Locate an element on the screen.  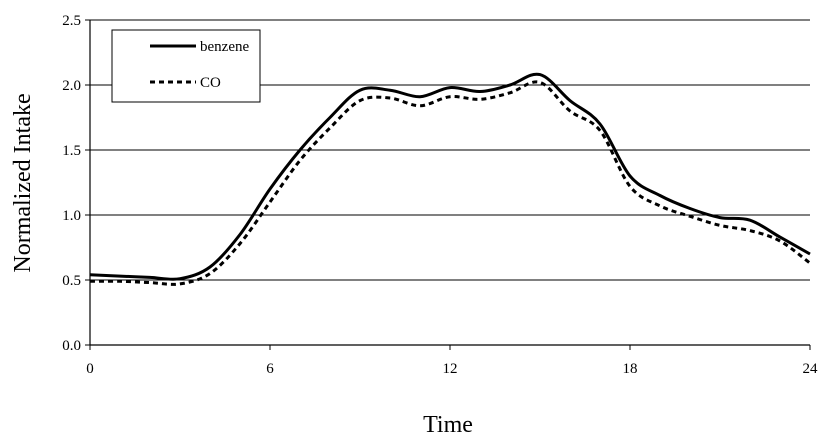
y-tick-label: 0.5 is located at coordinates (71, 281).